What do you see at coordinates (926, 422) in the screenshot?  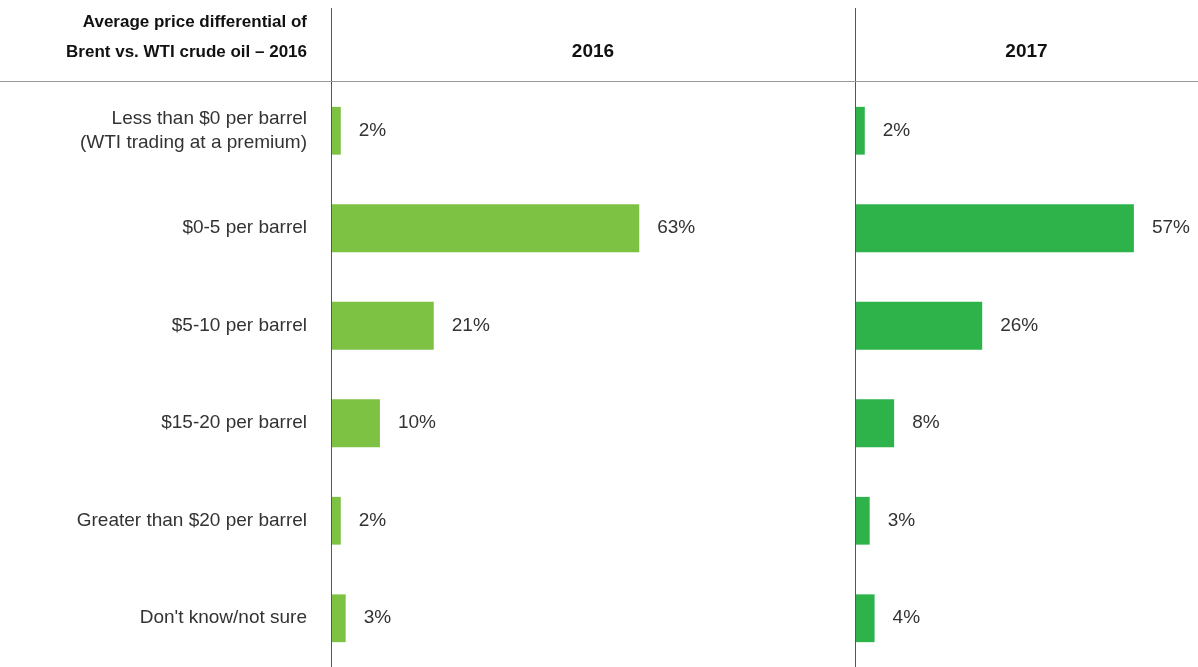 I see `data-label: 8%` at bounding box center [926, 422].